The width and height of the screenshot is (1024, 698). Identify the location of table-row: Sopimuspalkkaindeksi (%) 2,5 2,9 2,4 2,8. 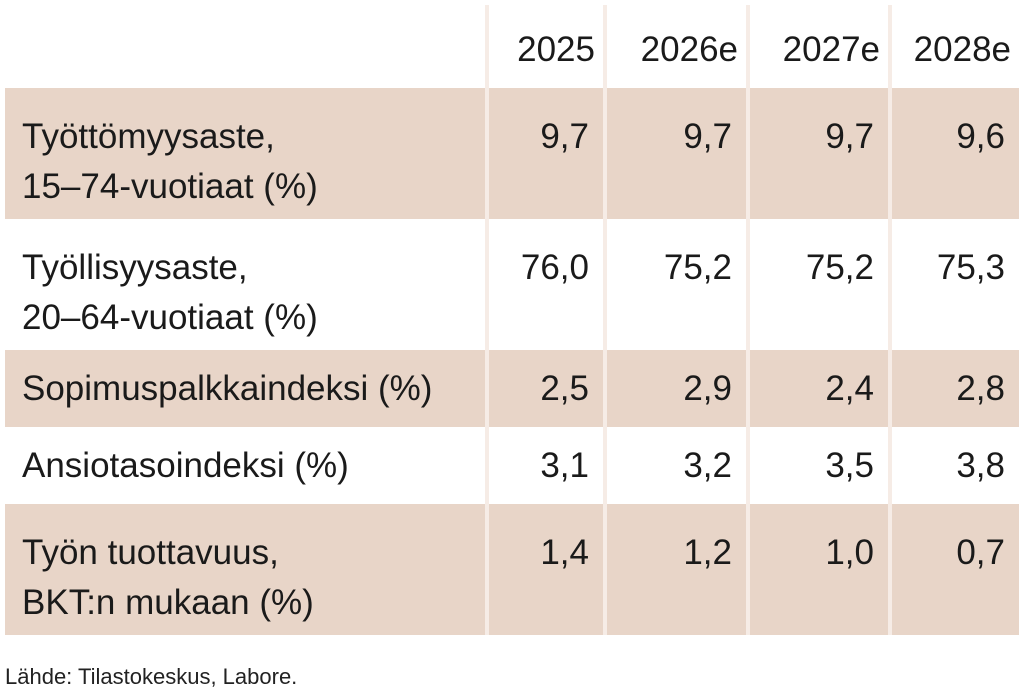
(512, 388).